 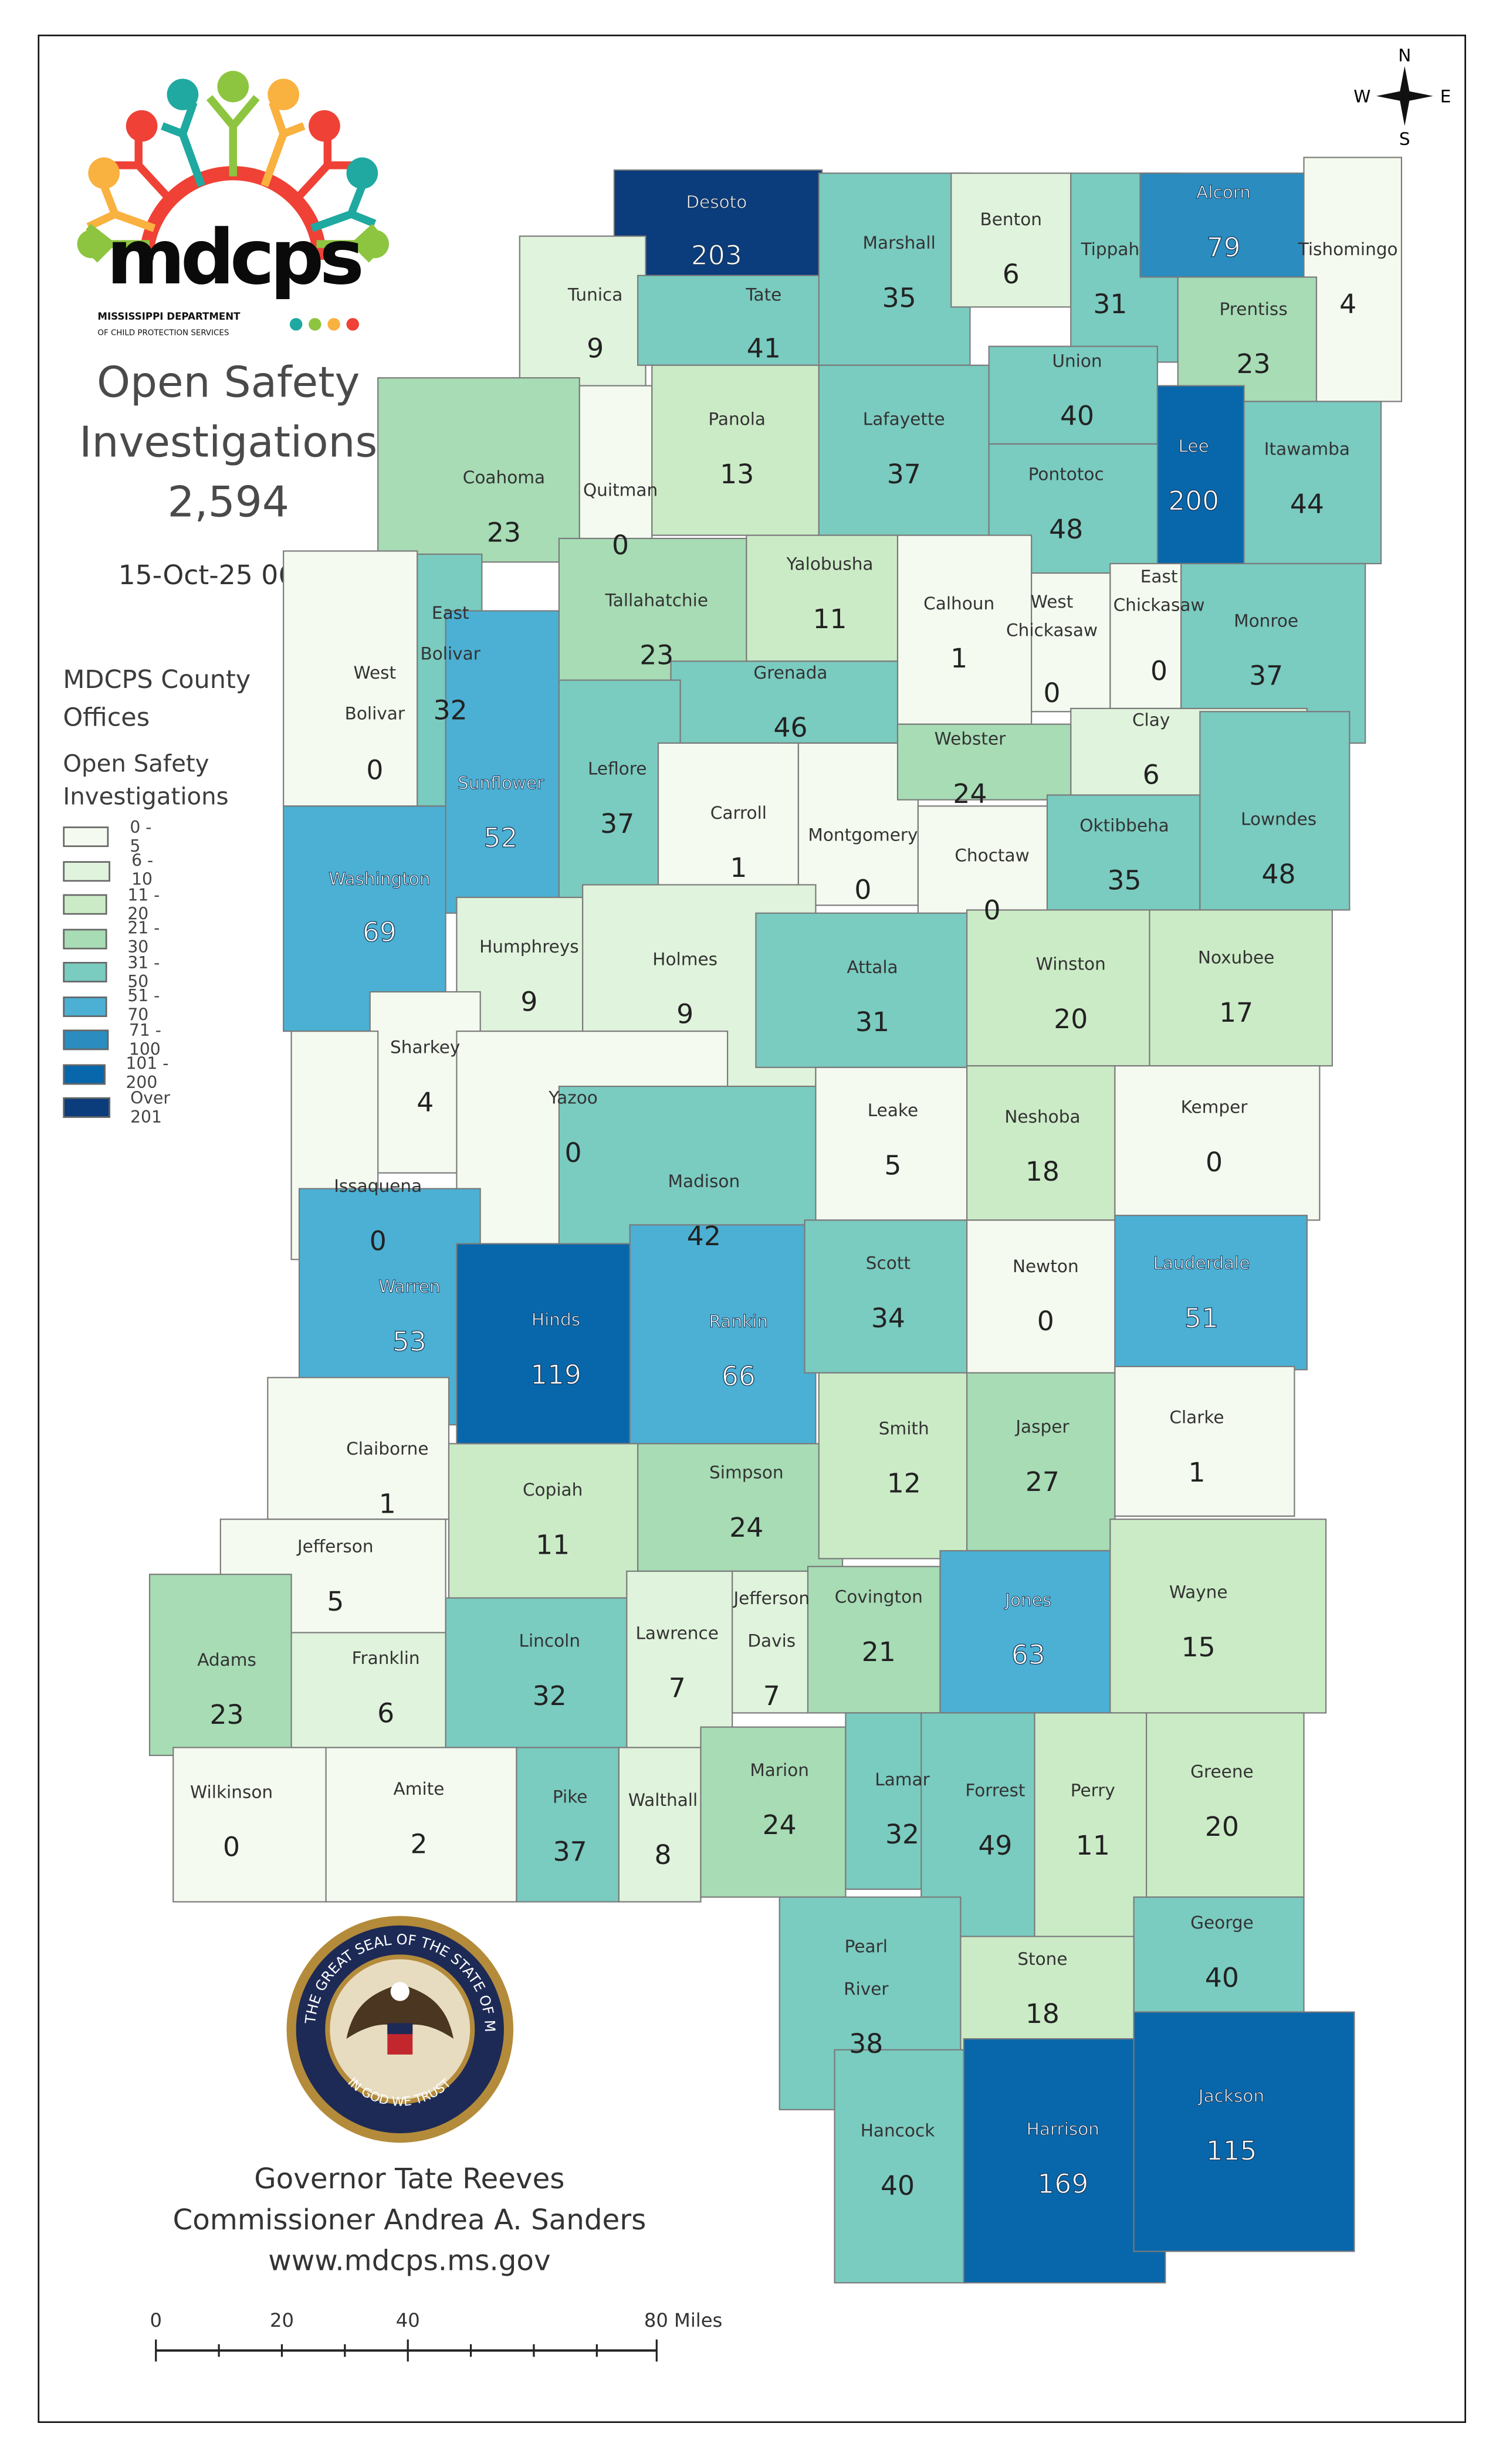 What do you see at coordinates (1073, 395) in the screenshot?
I see `county-union` at bounding box center [1073, 395].